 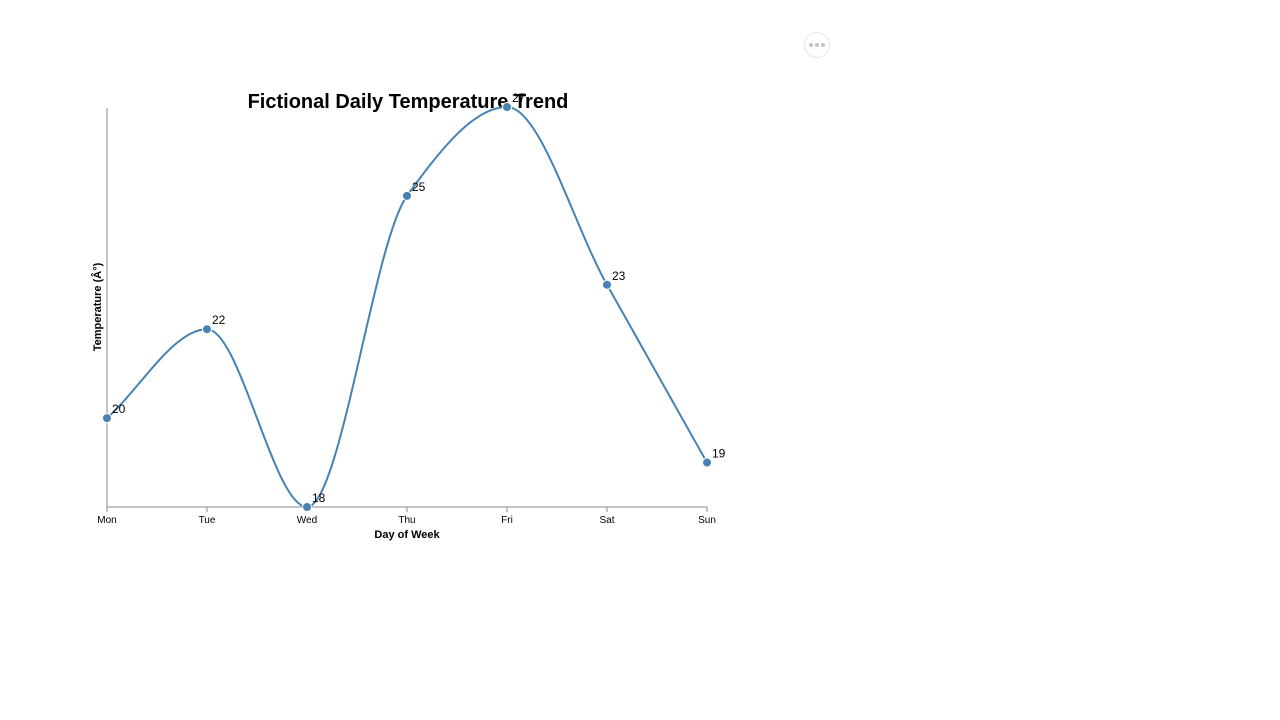 I want to click on x-tick-label: Wed, so click(x=307, y=520).